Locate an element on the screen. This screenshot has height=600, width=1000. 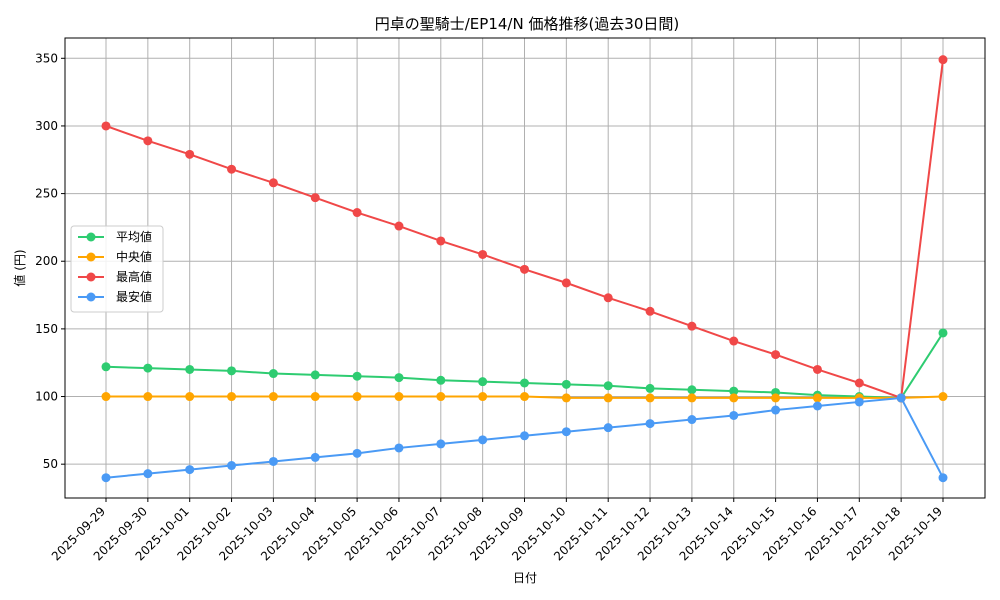
legend-label: 中央値 is located at coordinates (134, 256).